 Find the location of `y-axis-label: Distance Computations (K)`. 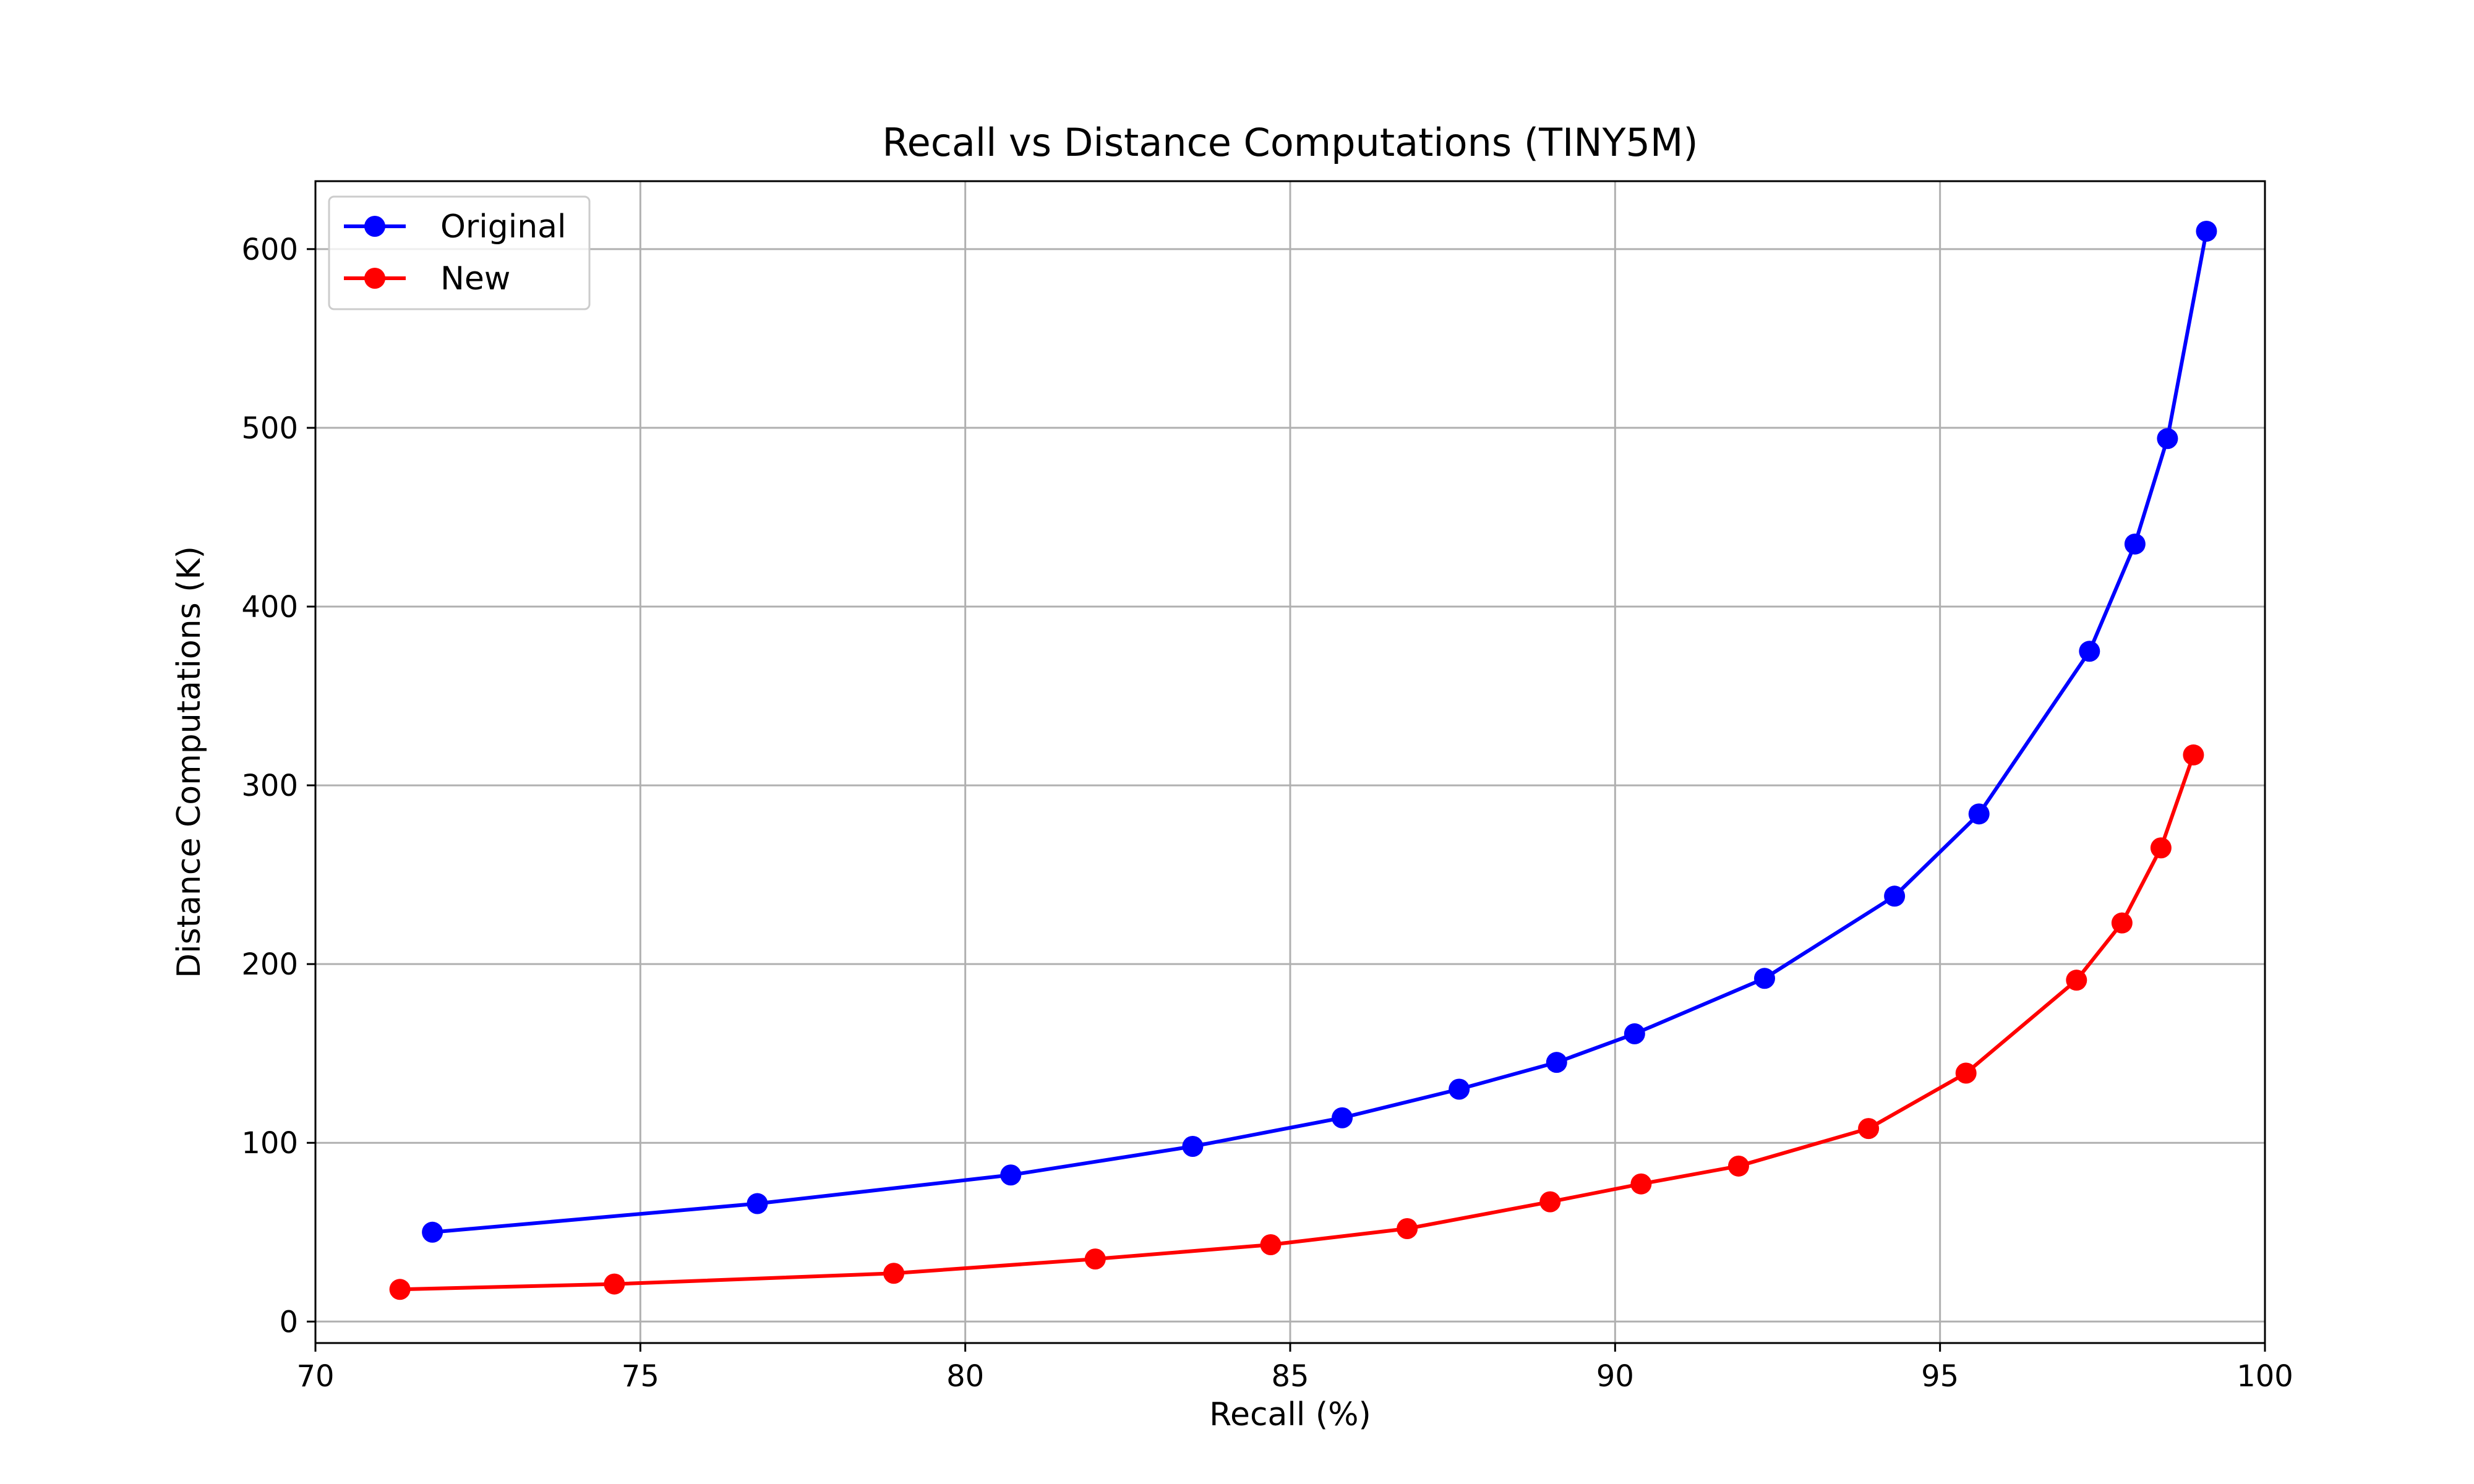

y-axis-label: Distance Computations (K) is located at coordinates (190, 762).